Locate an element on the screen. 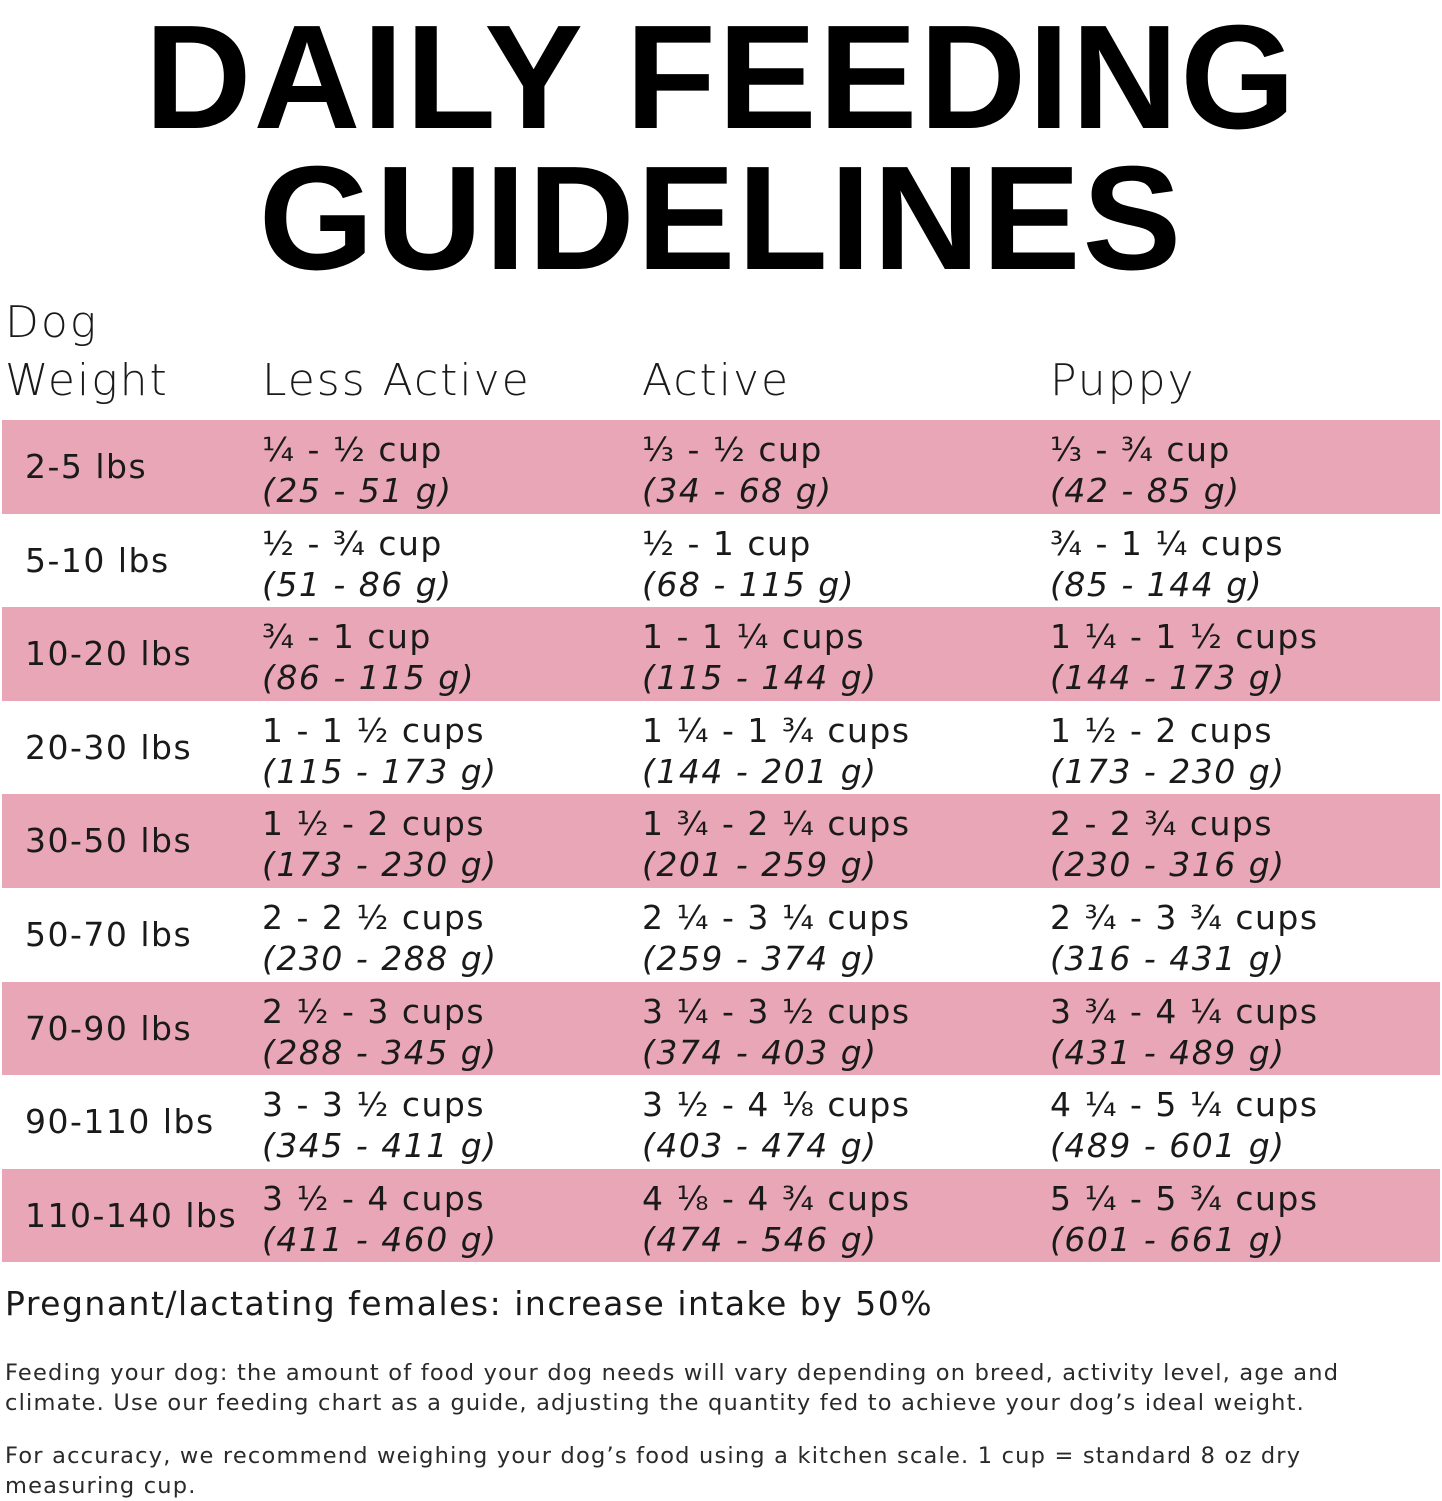 Image resolution: width=1442 pixels, height=1501 pixels. weight-cell: 2-5 lbs is located at coordinates (86, 466).